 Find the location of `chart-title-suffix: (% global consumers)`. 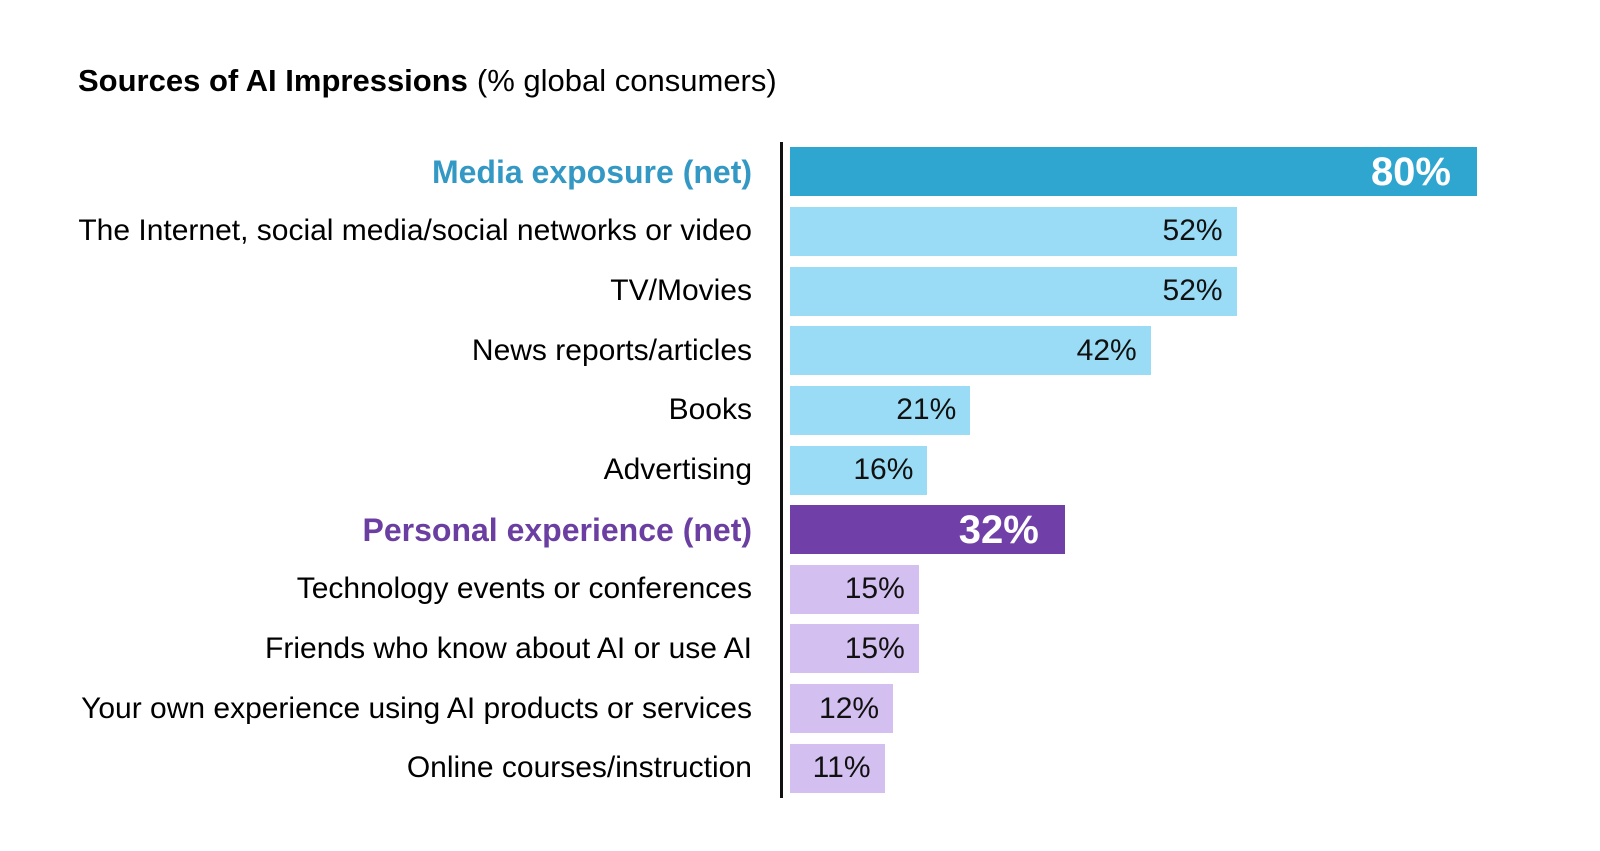

chart-title-suffix: (% global consumers) is located at coordinates (626, 80).